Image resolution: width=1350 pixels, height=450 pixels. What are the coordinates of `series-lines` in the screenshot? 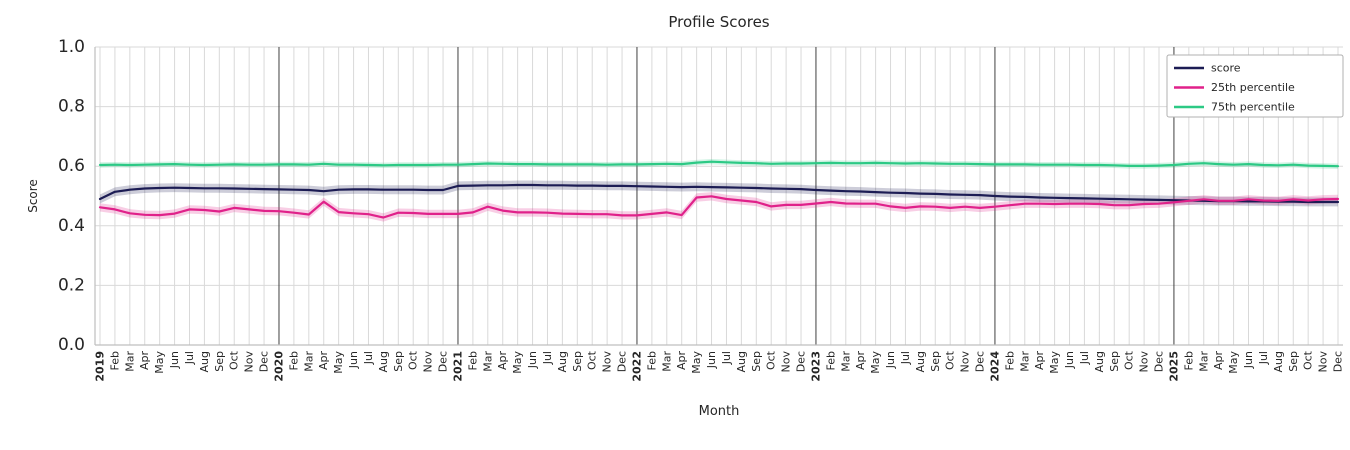 It's located at (719, 189).